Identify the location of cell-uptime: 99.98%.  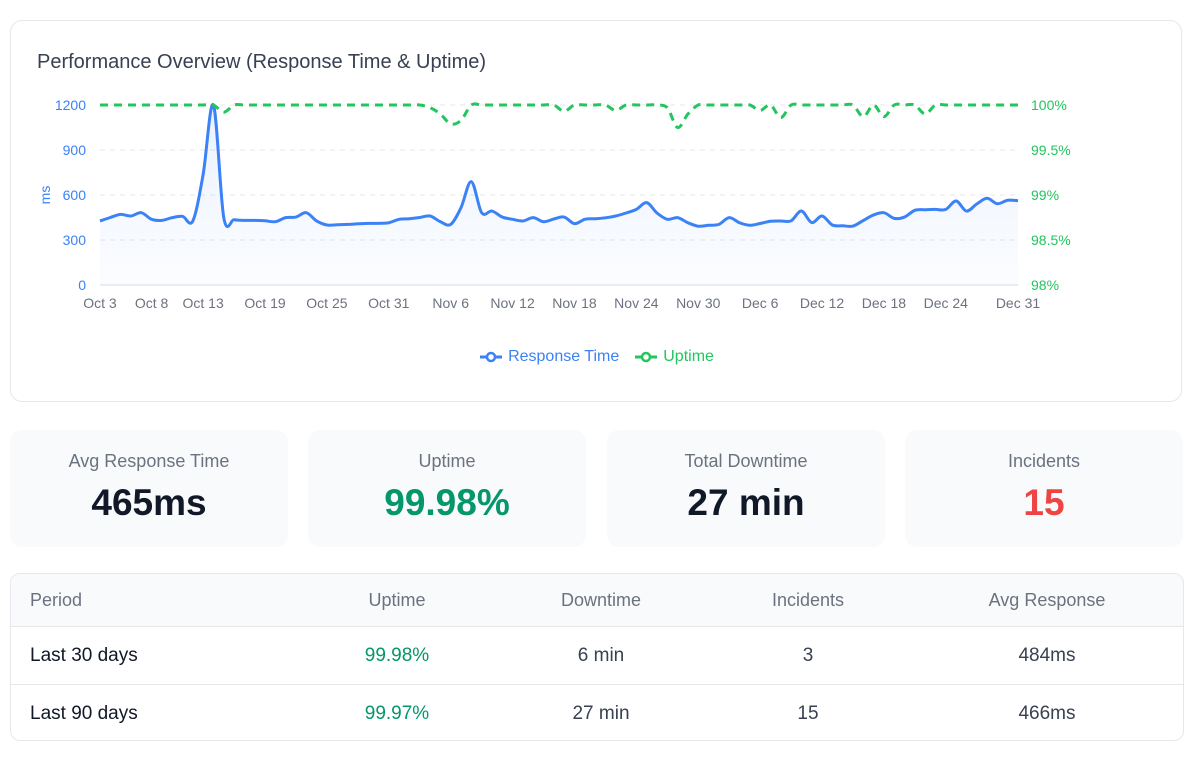
(397, 655).